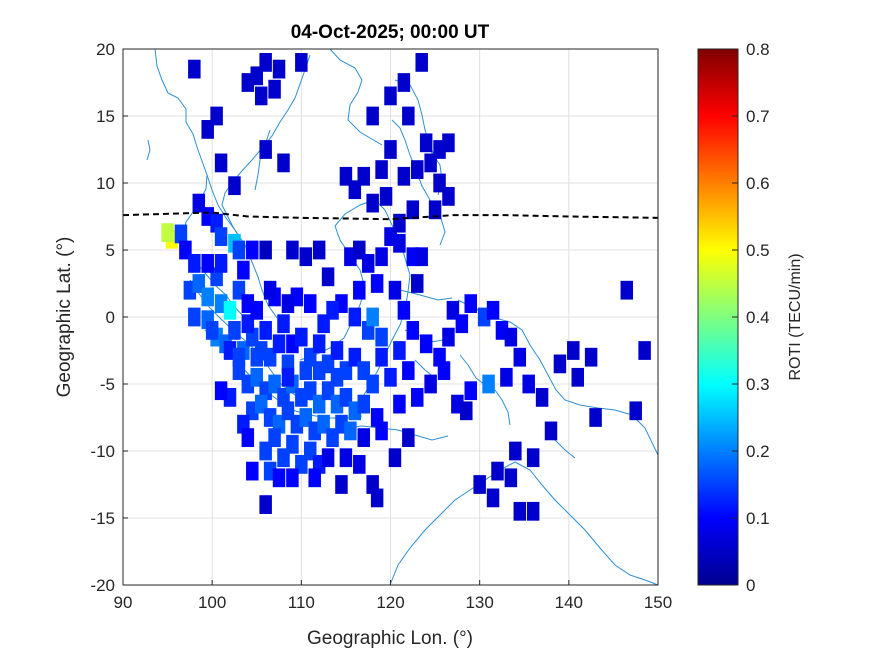 The height and width of the screenshot is (656, 875). What do you see at coordinates (102, 451) in the screenshot?
I see `y-tick-label: -10` at bounding box center [102, 451].